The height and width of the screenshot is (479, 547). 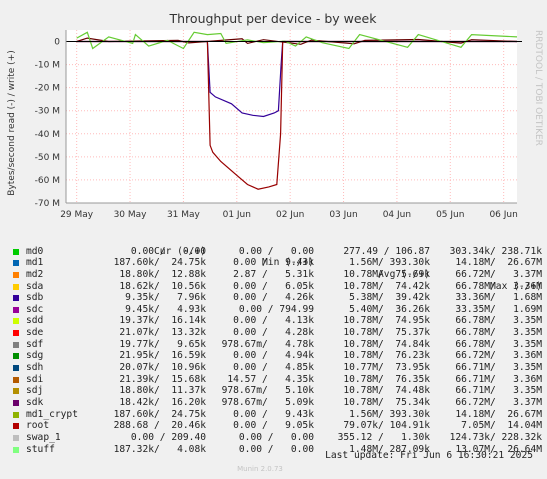 I want to click on y-tick-label: -60 M, so click(x=47, y=181).